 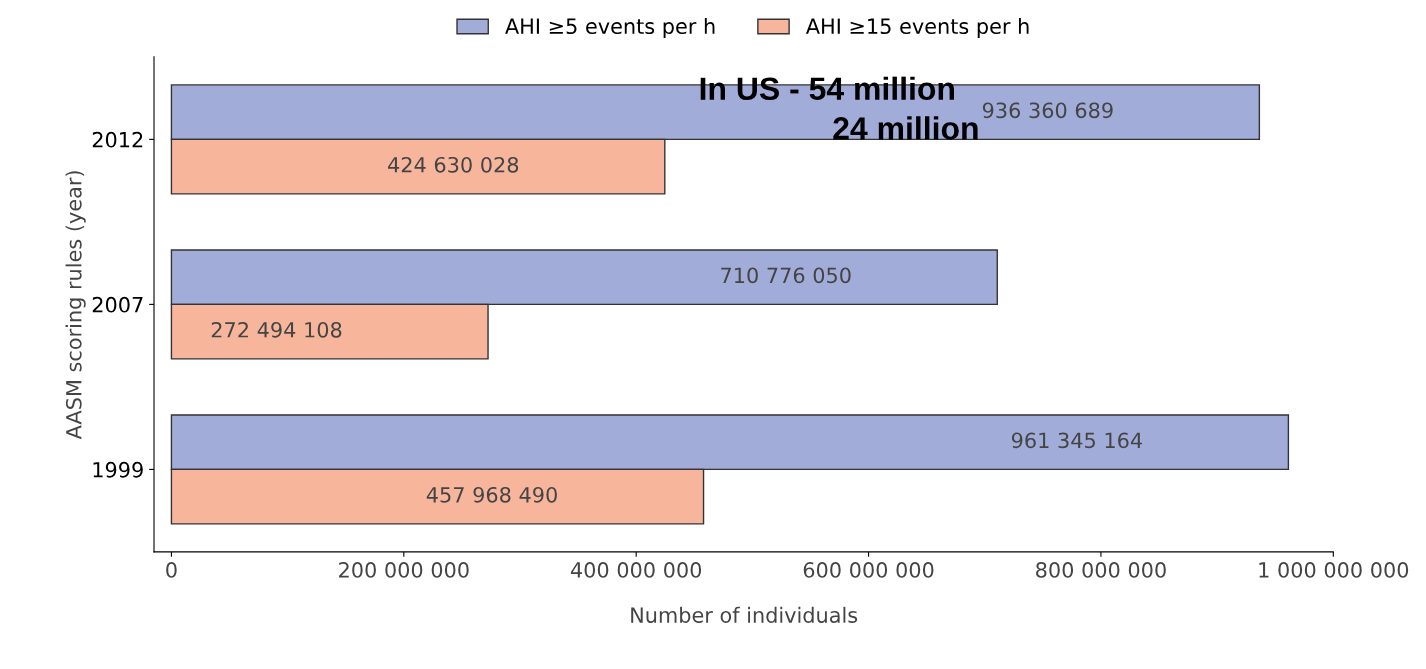 I want to click on data-label: 272 494 108, so click(x=276, y=329).